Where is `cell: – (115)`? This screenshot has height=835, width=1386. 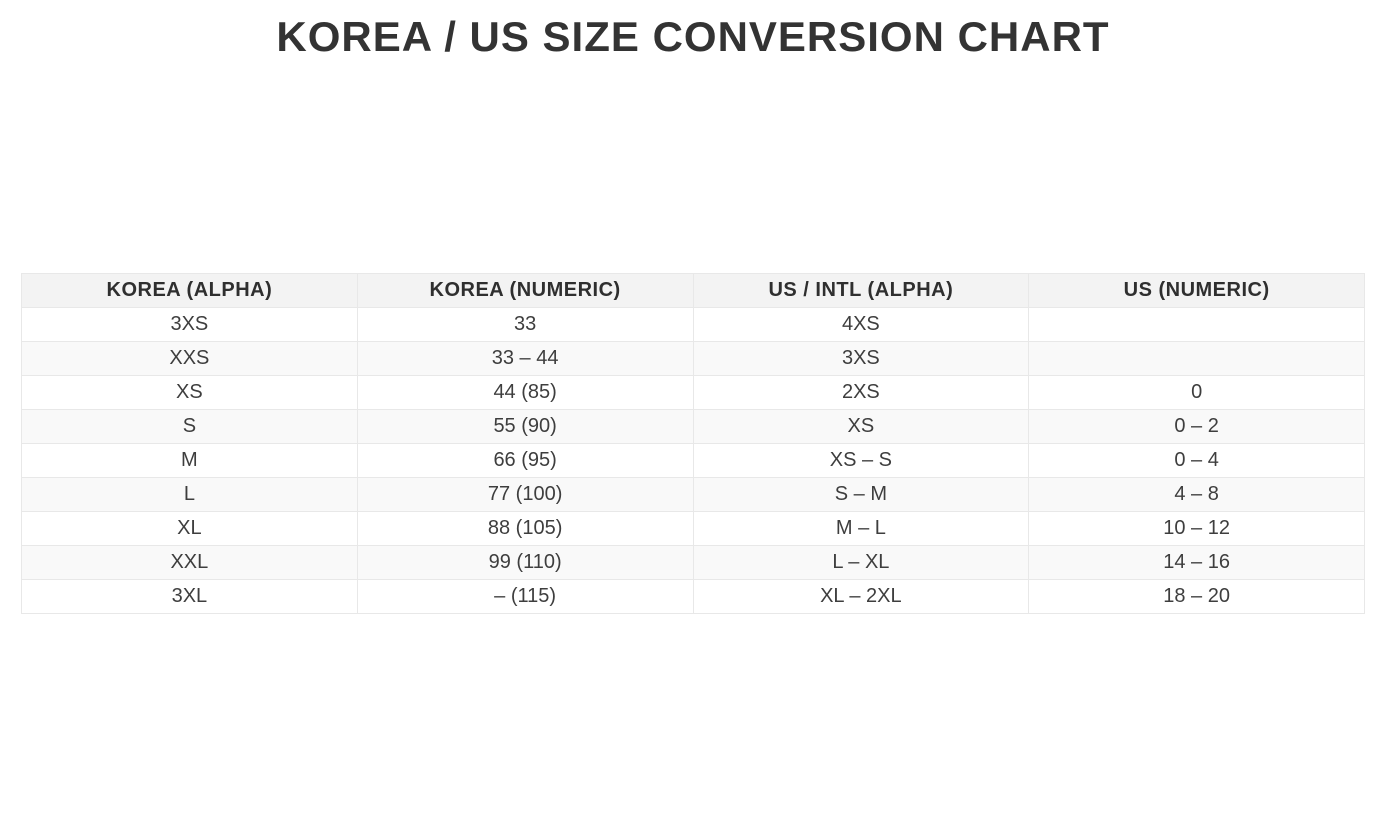 cell: – (115) is located at coordinates (525, 596).